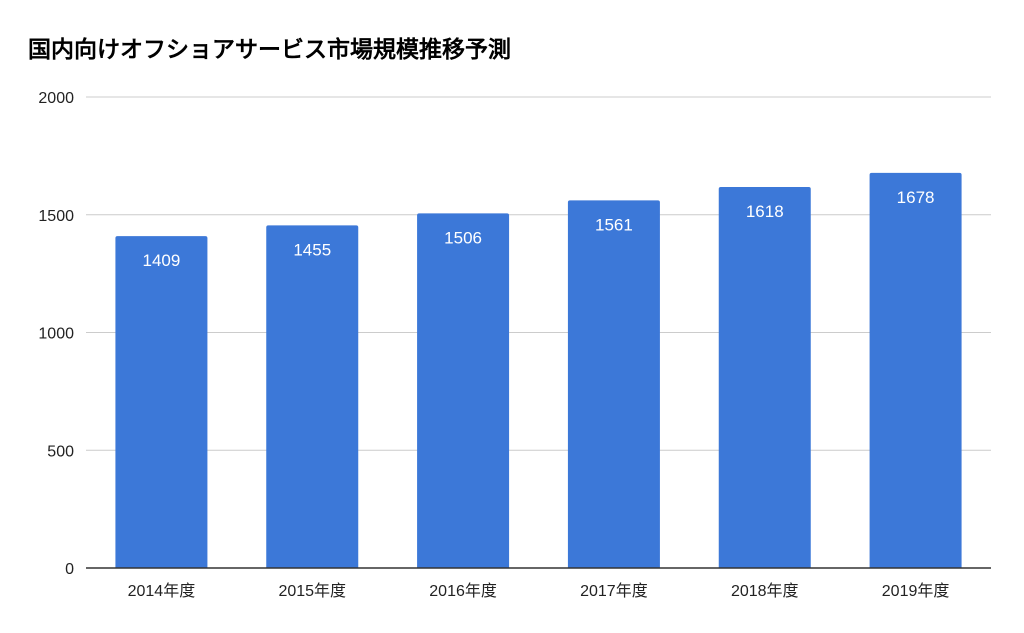 This screenshot has height=633, width=1024. Describe the element at coordinates (56, 98) in the screenshot. I see `y-tick-label: 2000` at that location.